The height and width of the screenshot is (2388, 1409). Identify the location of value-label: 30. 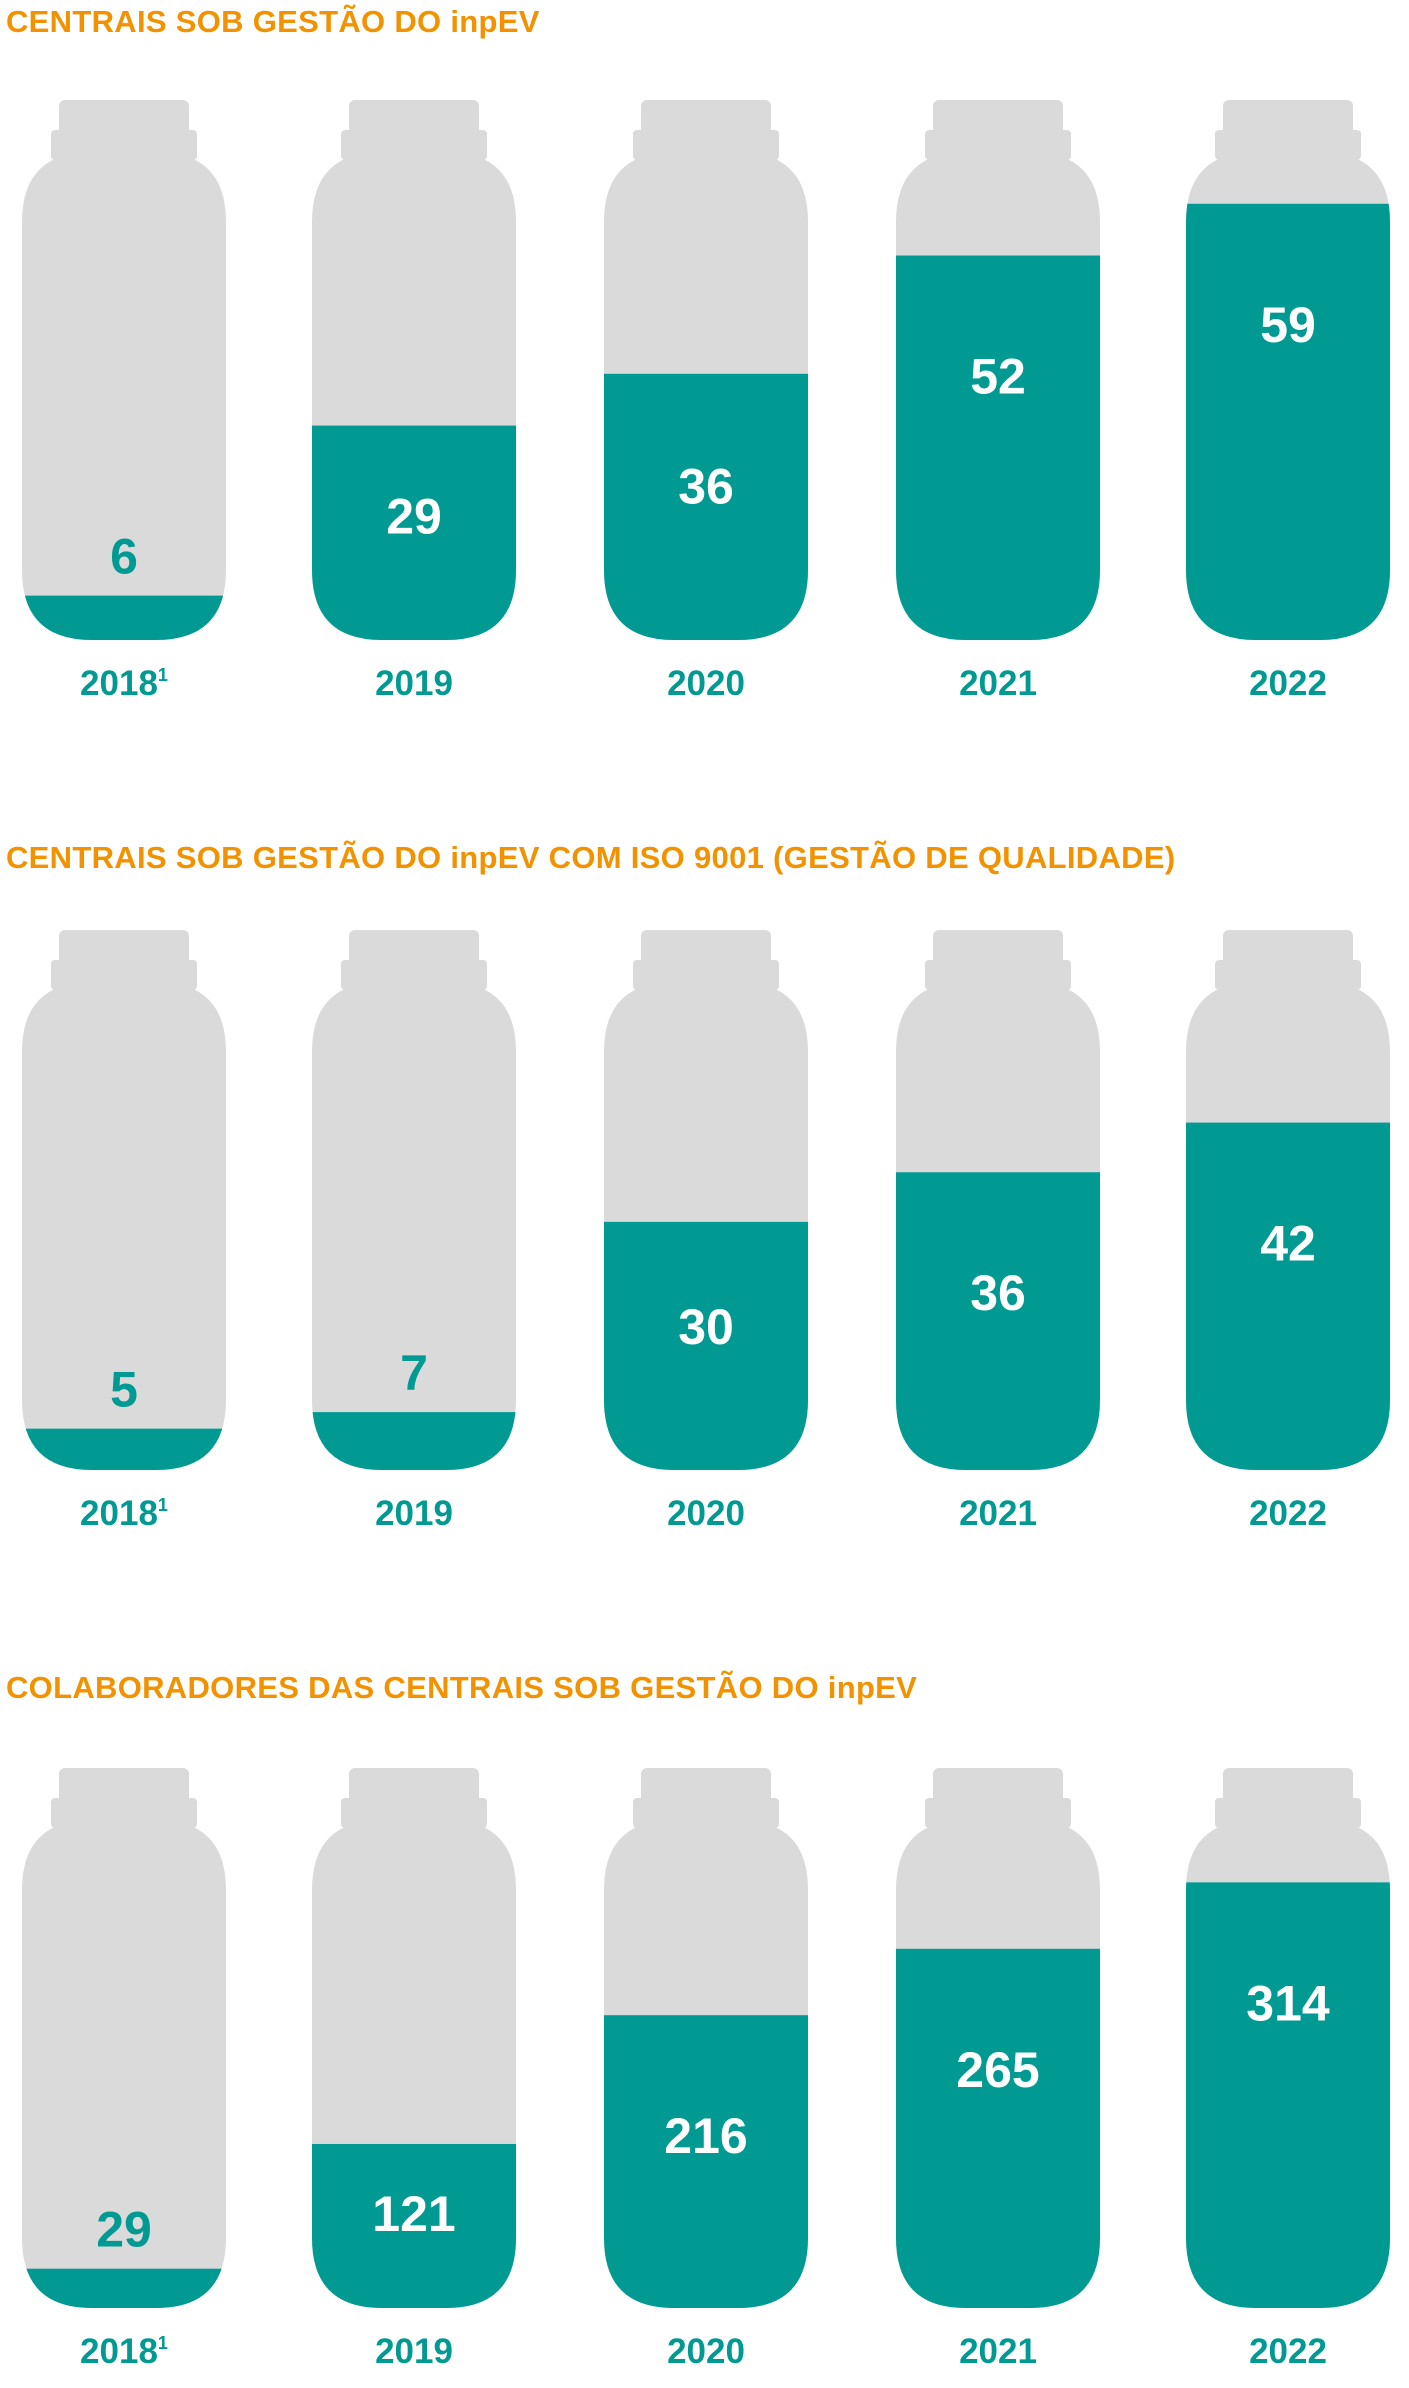
(706, 1327).